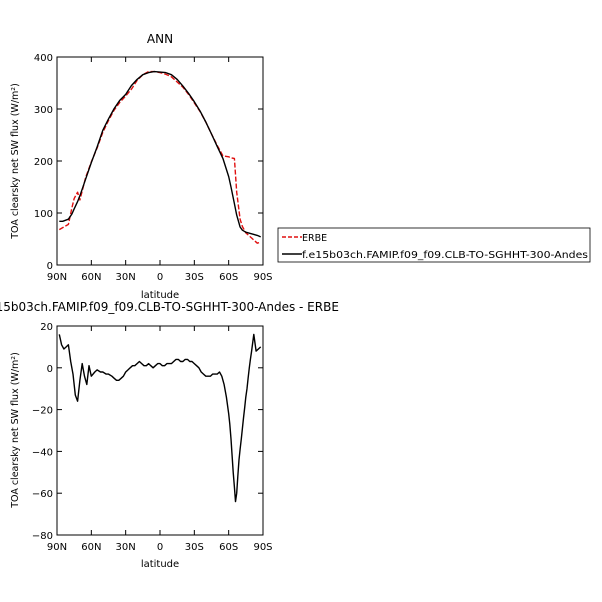 Image resolution: width=602 pixels, height=602 pixels. Describe the element at coordinates (194, 277) in the screenshot. I see `top-x-tick-label: 30S` at that location.